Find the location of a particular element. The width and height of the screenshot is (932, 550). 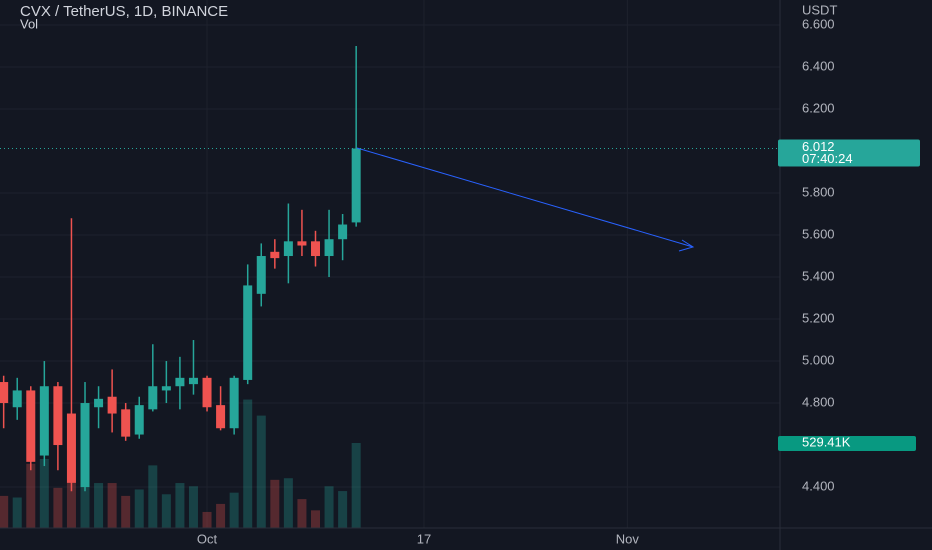

trend-arrow is located at coordinates (525, 197).